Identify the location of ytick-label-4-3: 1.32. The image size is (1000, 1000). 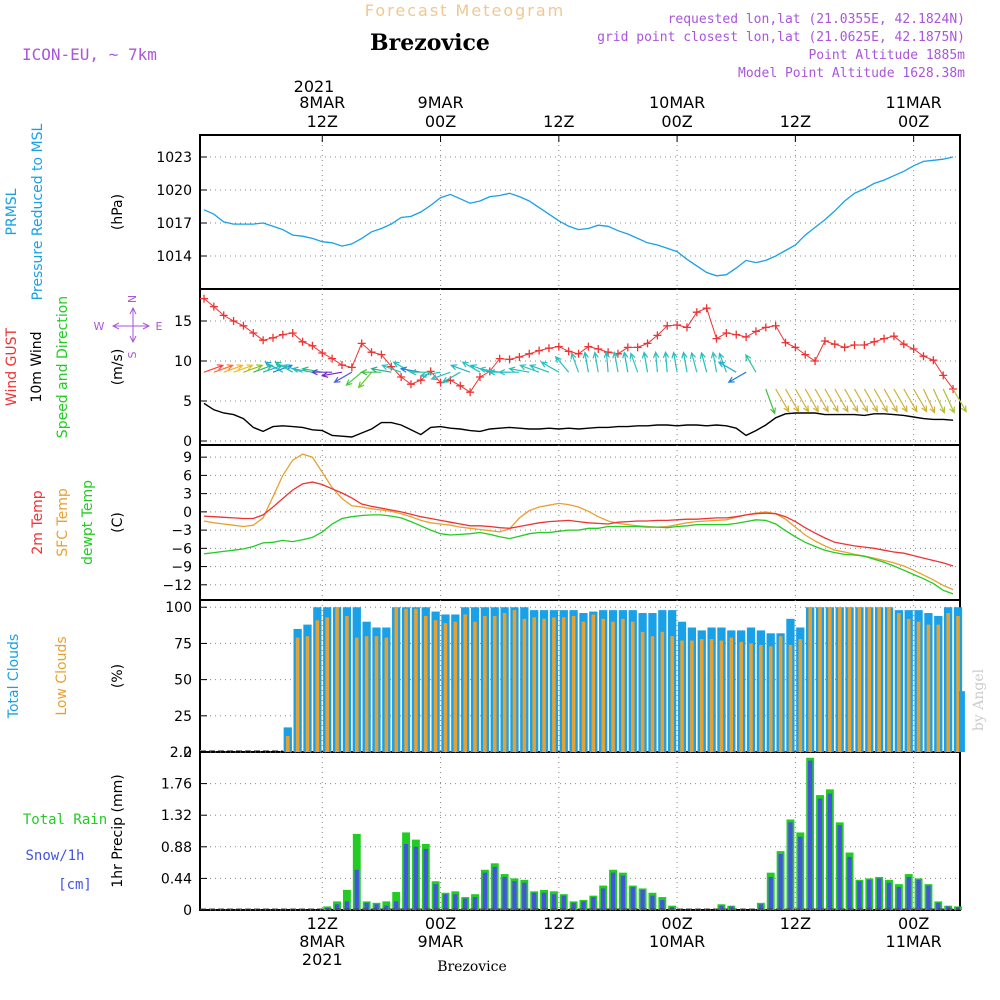
(176, 816).